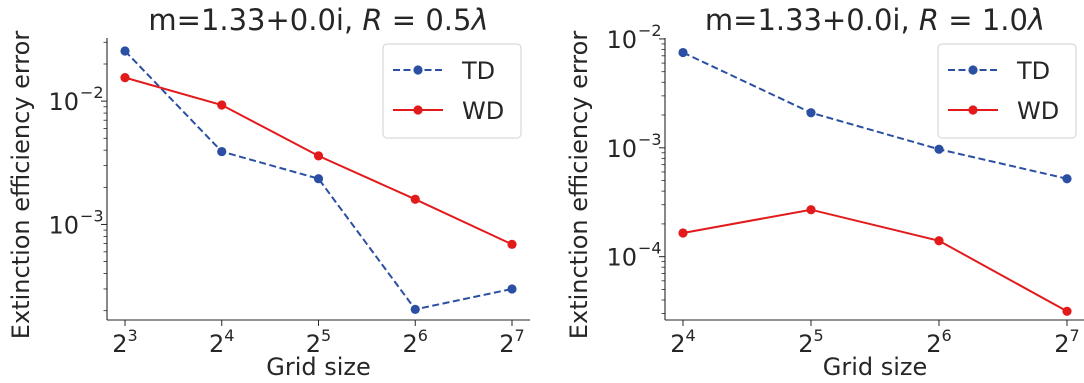  Describe the element at coordinates (650, 248) in the screenshot. I see `y-tick-exponent: −4` at that location.